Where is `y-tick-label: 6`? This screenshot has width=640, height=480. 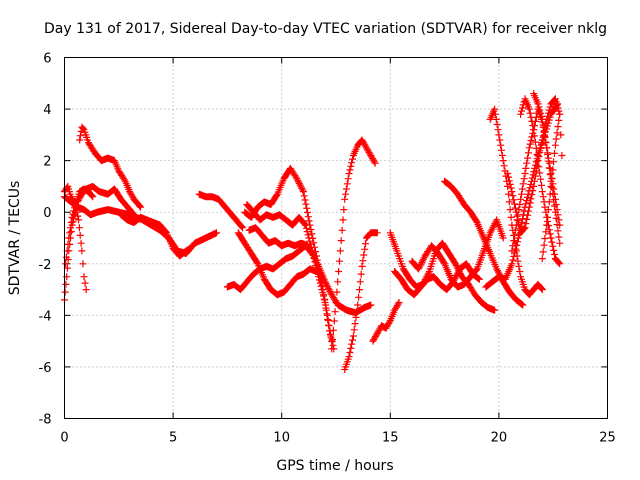 y-tick-label: 6 is located at coordinates (47, 59).